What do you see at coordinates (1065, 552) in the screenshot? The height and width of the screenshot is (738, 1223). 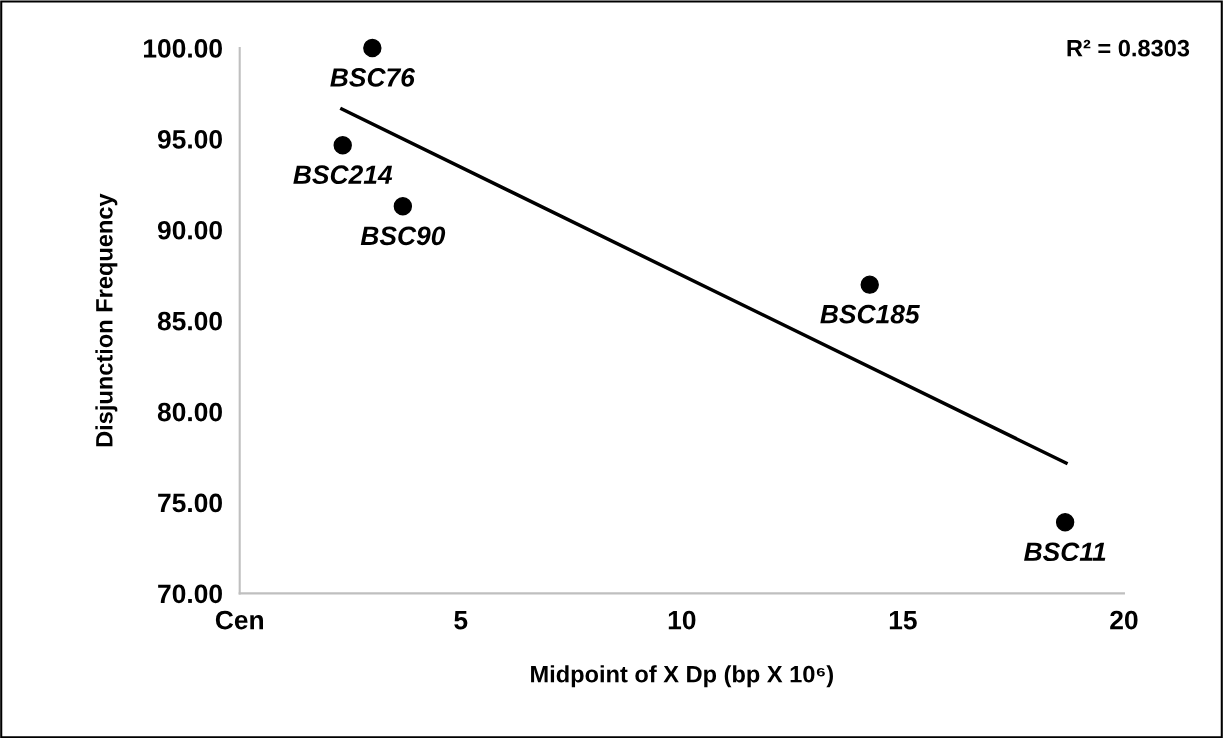 I see `annotation: BSC11` at bounding box center [1065, 552].